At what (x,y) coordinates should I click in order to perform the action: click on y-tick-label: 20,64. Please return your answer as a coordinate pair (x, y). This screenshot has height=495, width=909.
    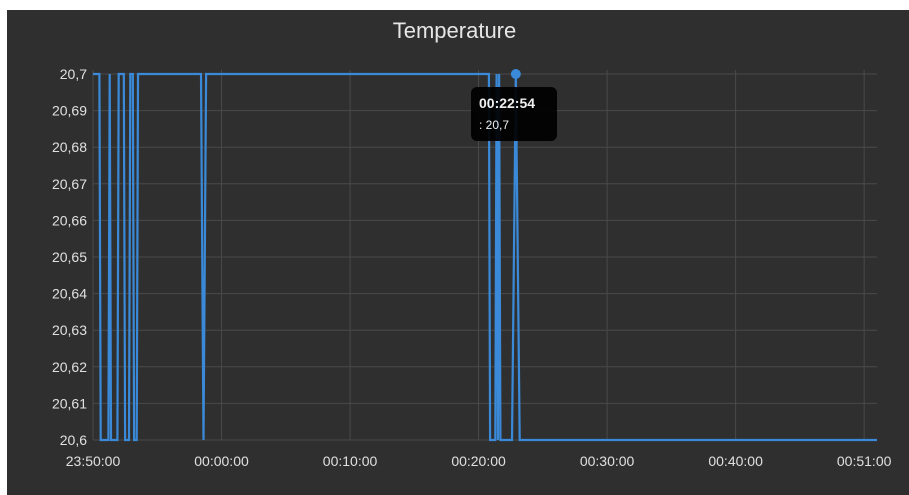
    Looking at the image, I should click on (69, 294).